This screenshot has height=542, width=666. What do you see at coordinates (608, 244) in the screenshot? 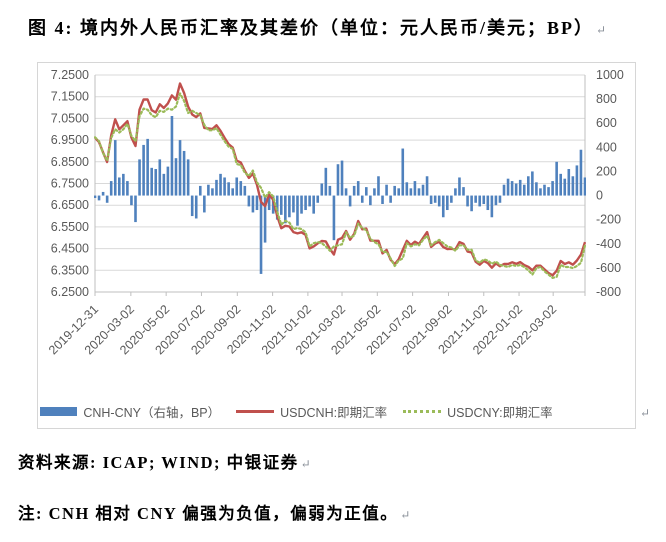
I see `svg-text: -400` at bounding box center [608, 244].